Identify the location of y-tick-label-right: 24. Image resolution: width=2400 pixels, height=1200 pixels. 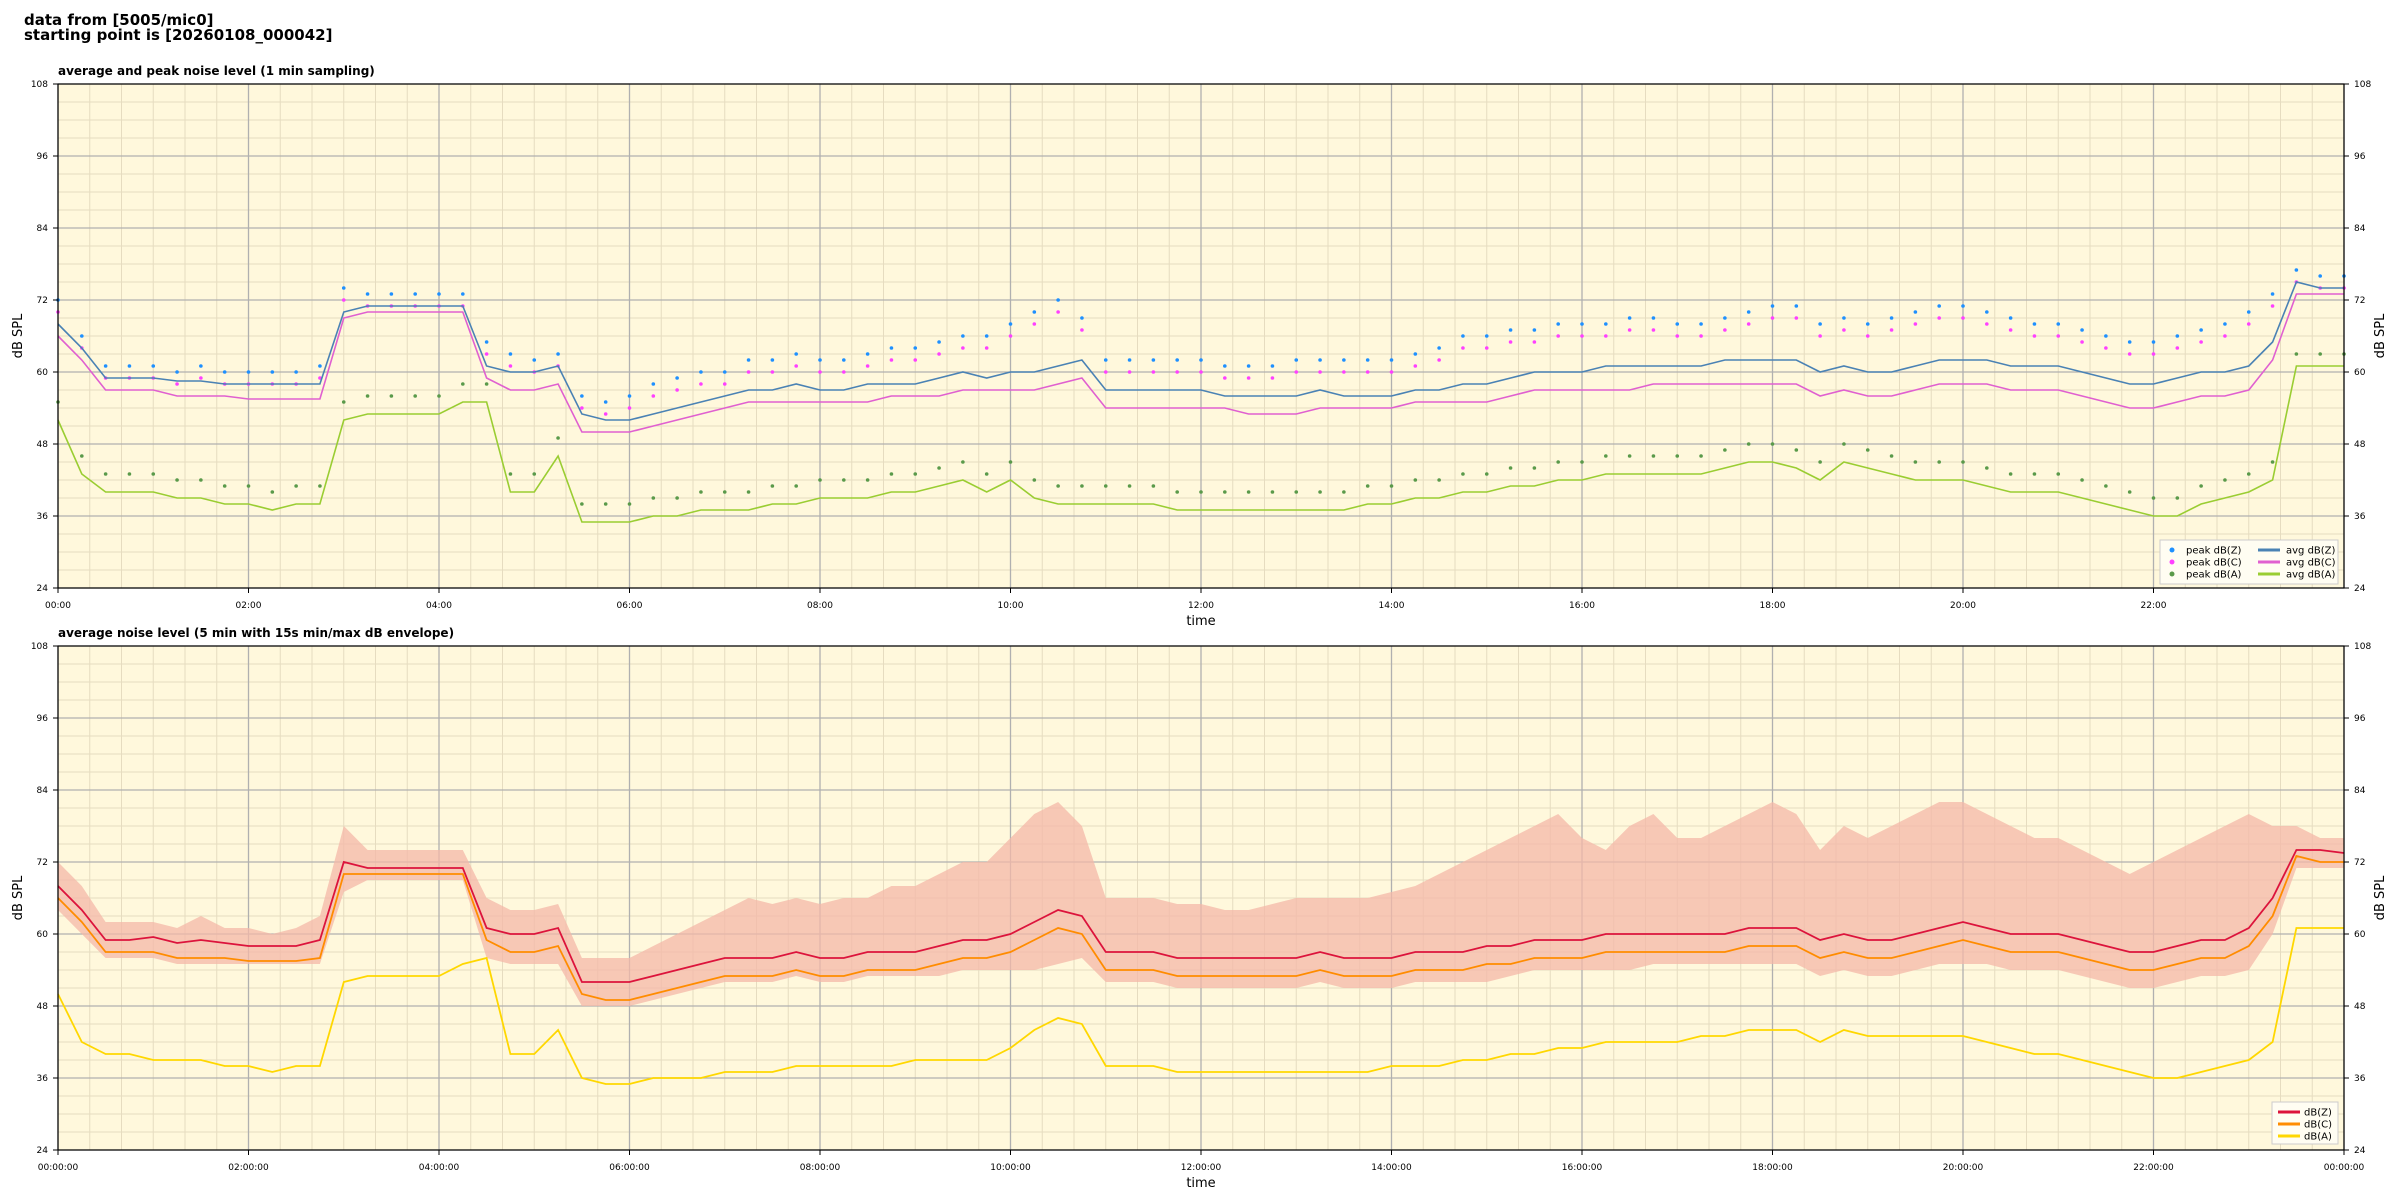
(2360, 1151).